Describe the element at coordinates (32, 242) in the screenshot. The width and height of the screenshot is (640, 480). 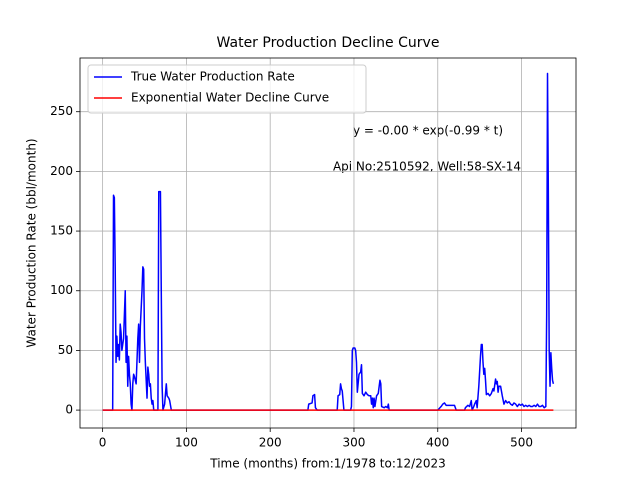
I see `y-axis-label: Water Production Rate (bbl/month)` at that location.